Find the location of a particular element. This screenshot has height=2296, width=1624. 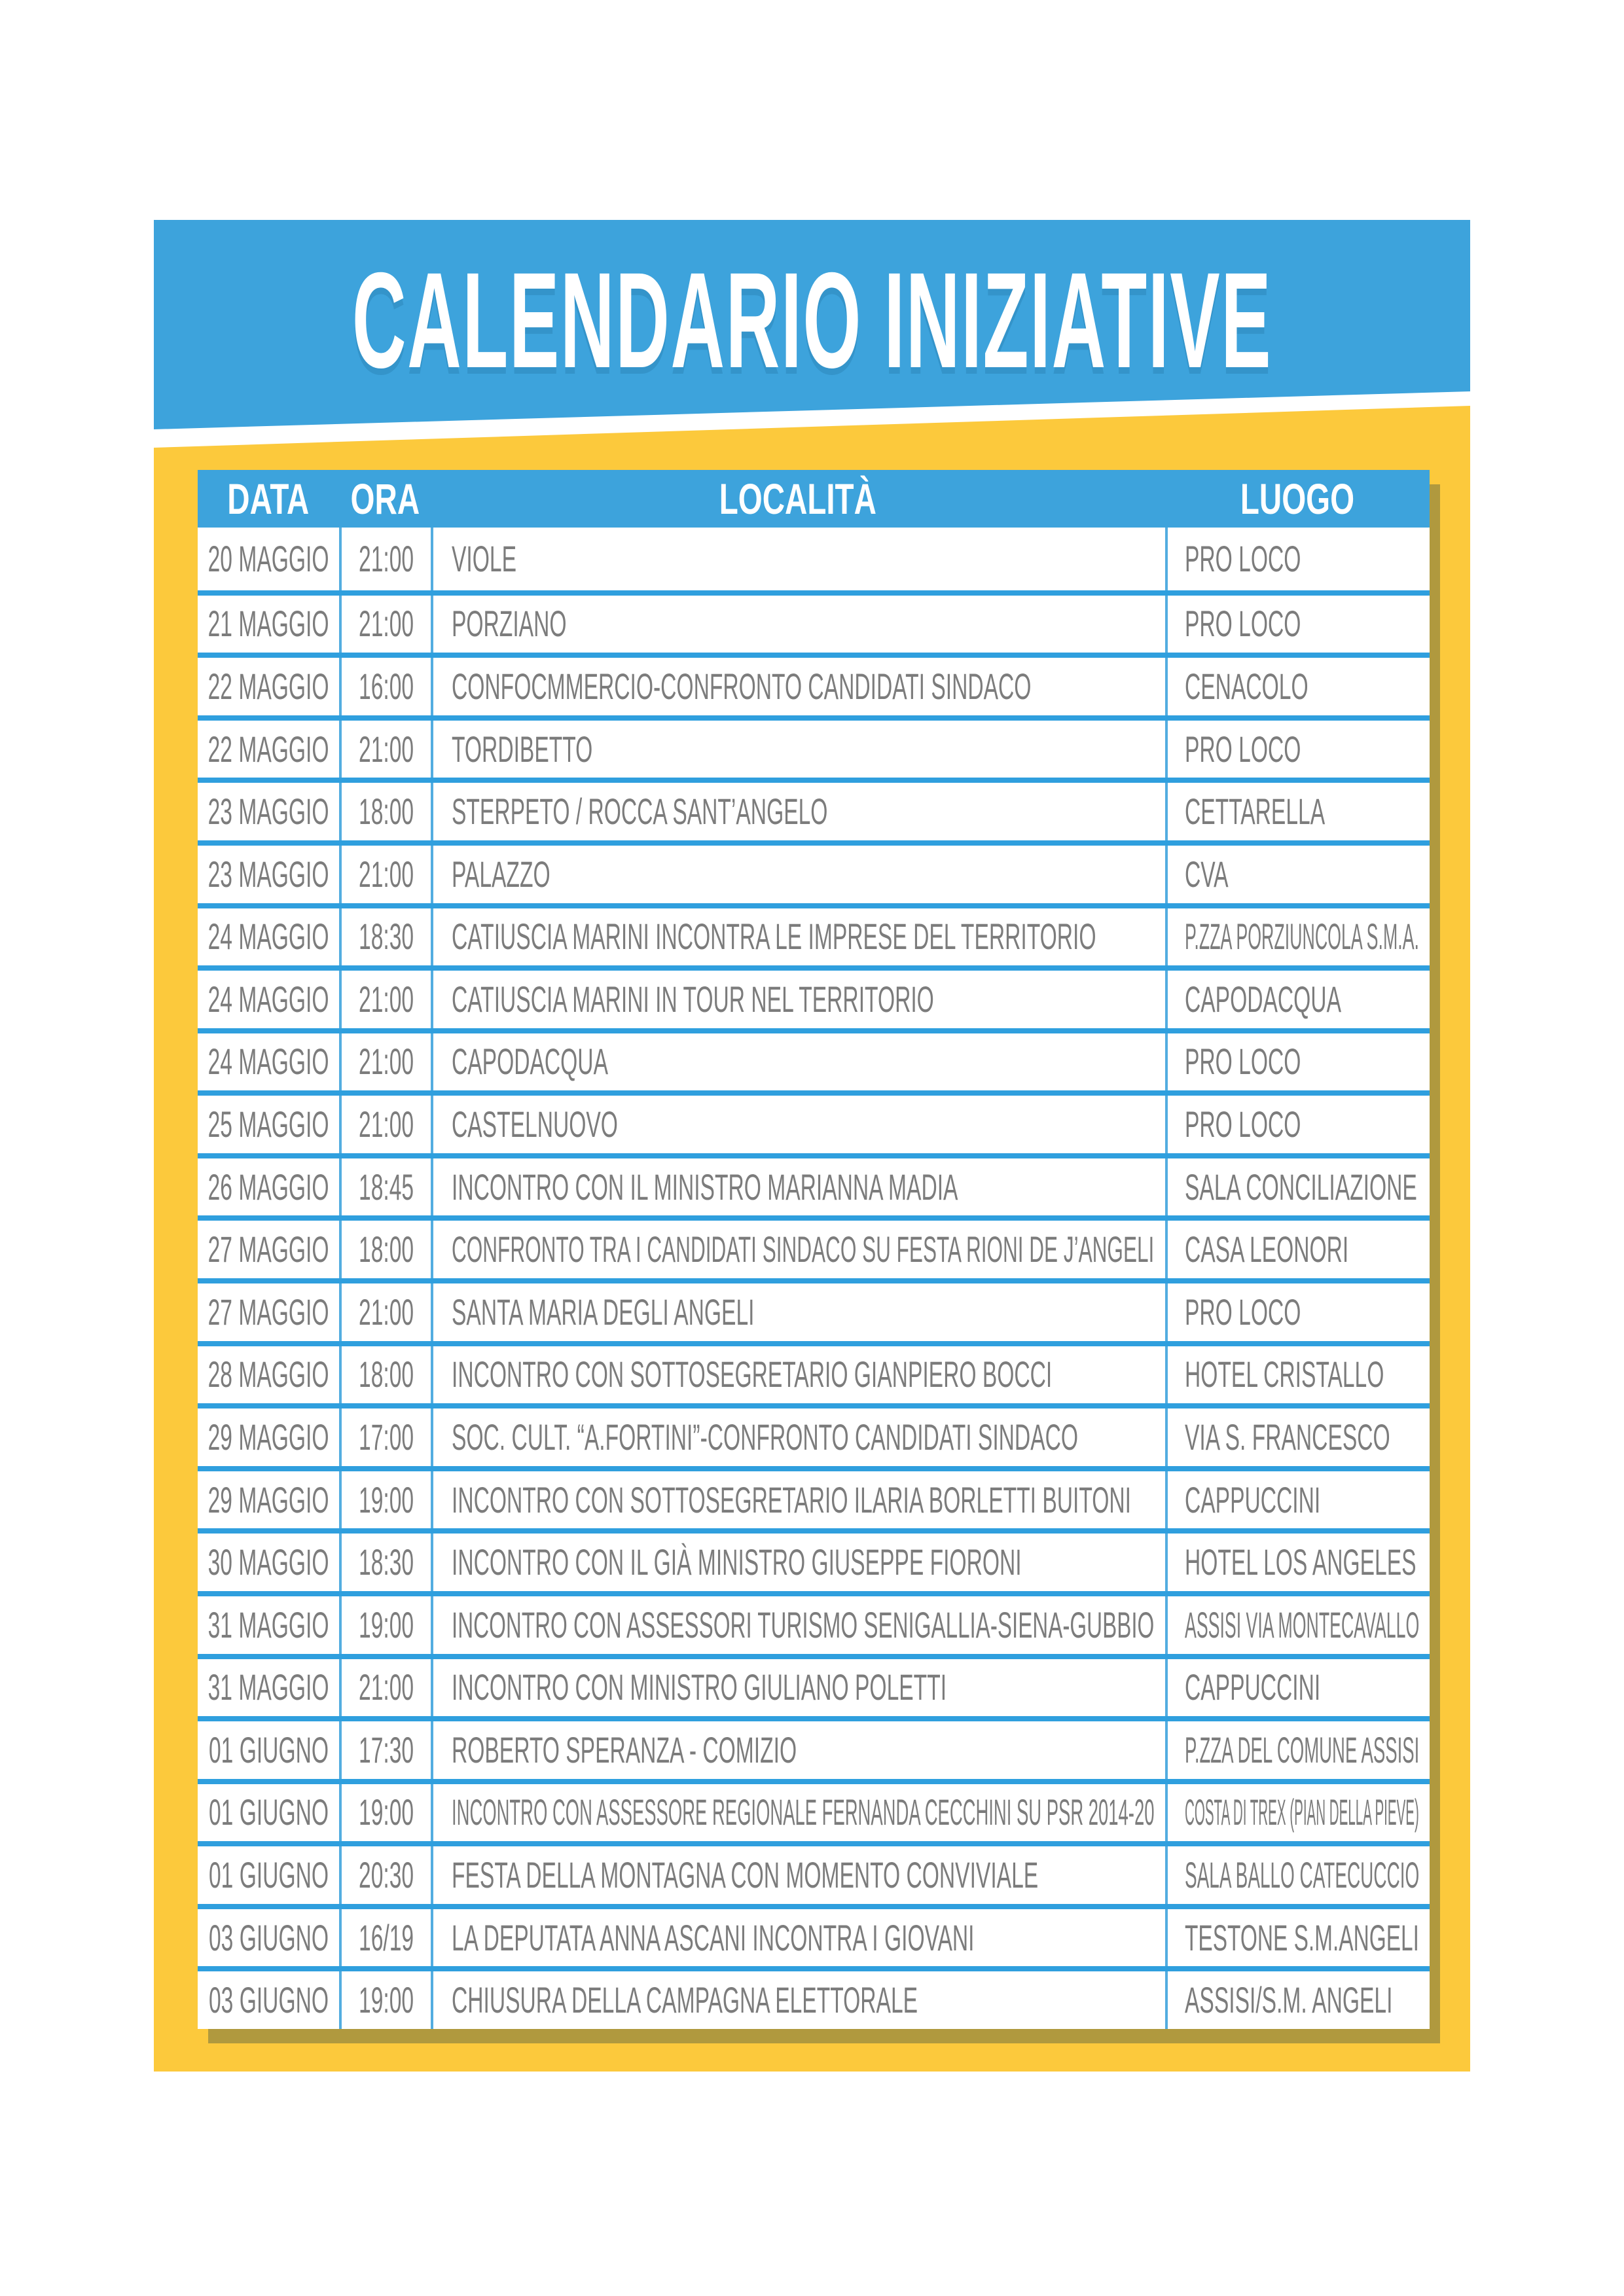

column-header-label: LUOGO is located at coordinates (1297, 499).